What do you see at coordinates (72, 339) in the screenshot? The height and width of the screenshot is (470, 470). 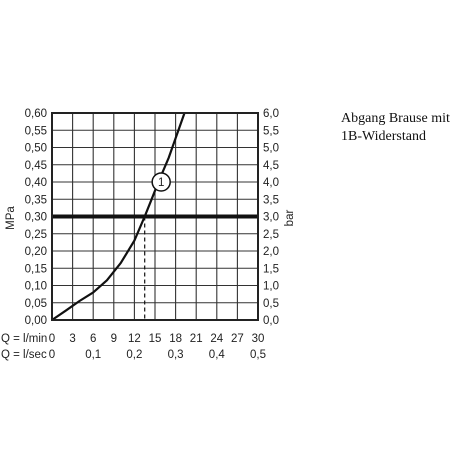 I see `x-tick-label: 3` at bounding box center [72, 339].